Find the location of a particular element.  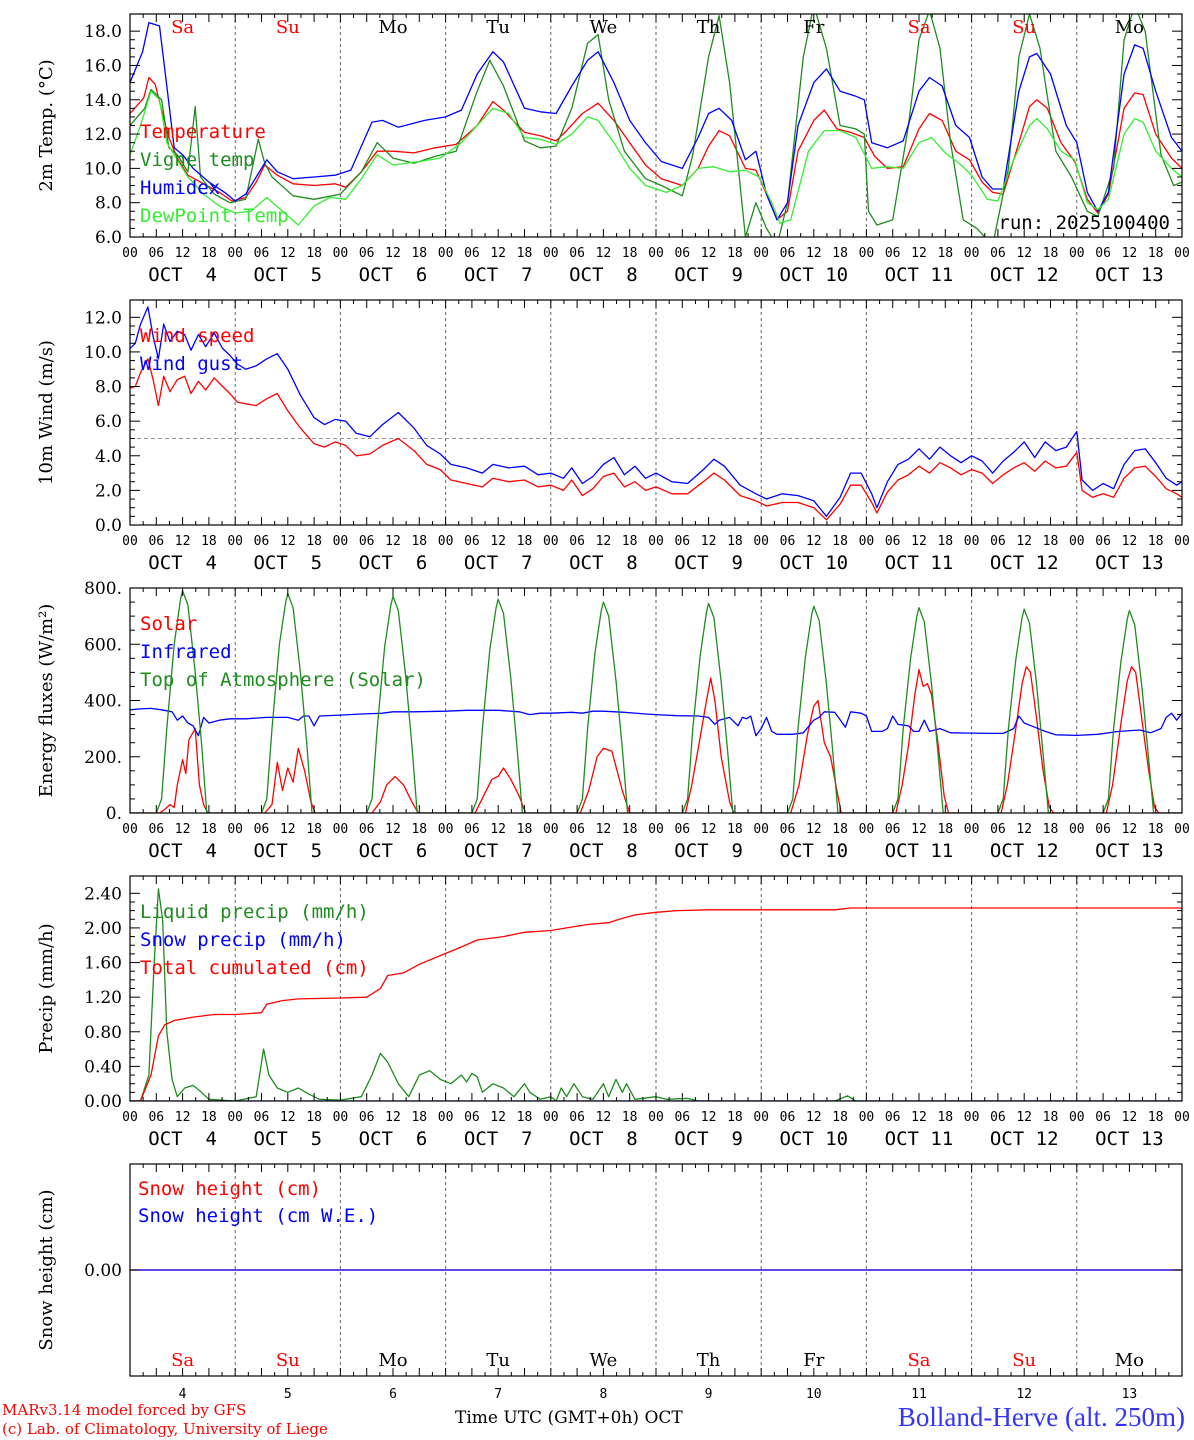

temp-series-humidex is located at coordinates (656, 121).